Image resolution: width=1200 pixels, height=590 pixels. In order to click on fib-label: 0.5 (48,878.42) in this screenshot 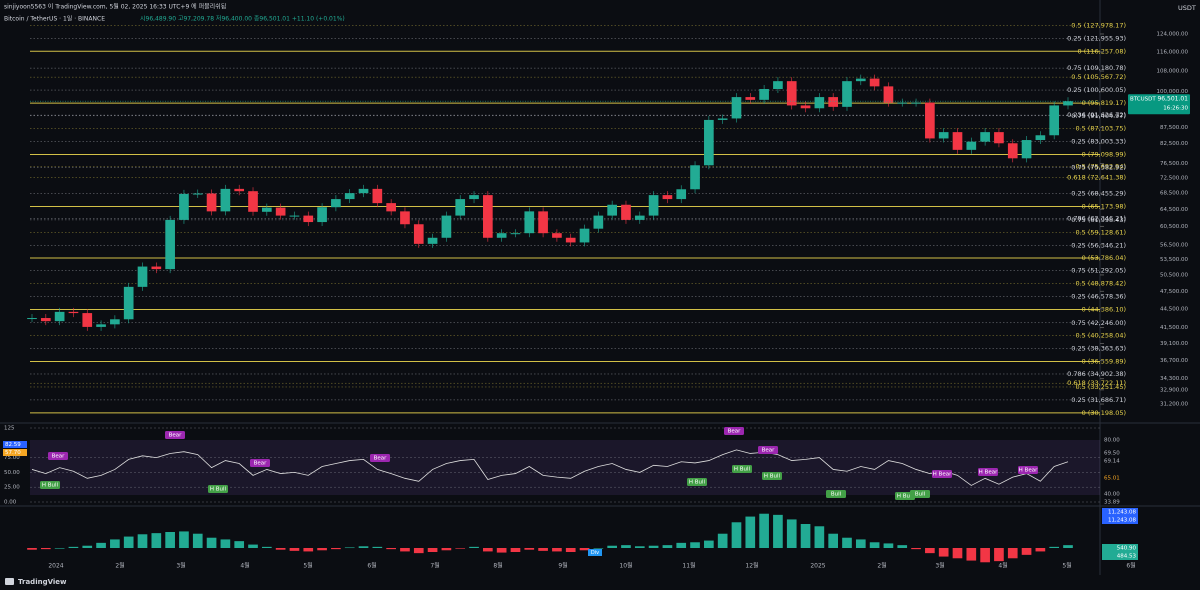, I will do `click(1100, 284)`.